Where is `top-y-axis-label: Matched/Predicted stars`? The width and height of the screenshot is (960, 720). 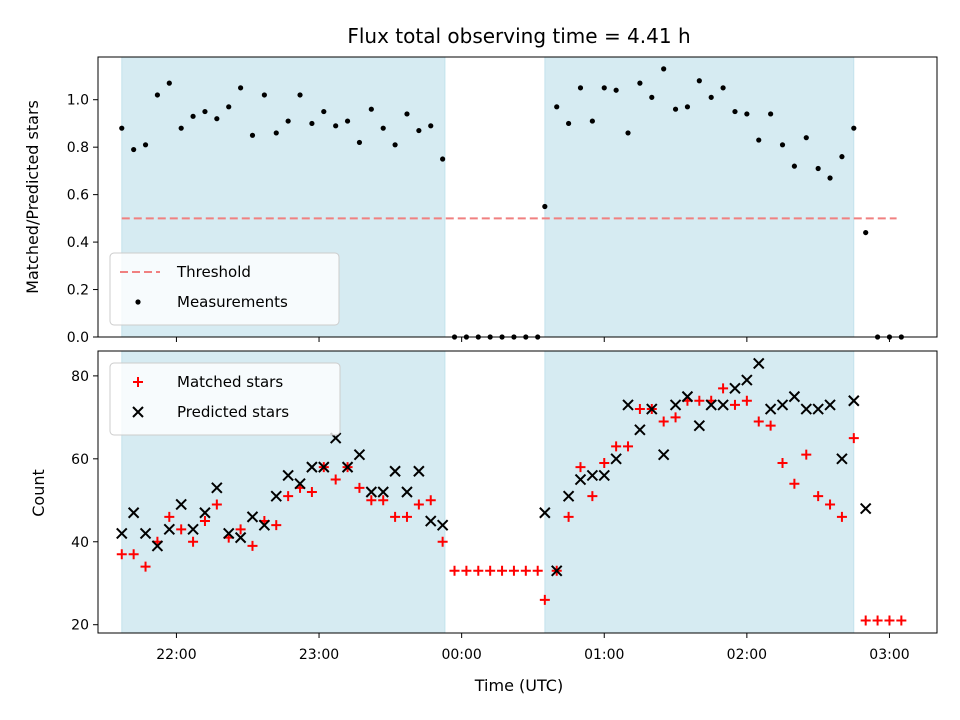 top-y-axis-label: Matched/Predicted stars is located at coordinates (32, 197).